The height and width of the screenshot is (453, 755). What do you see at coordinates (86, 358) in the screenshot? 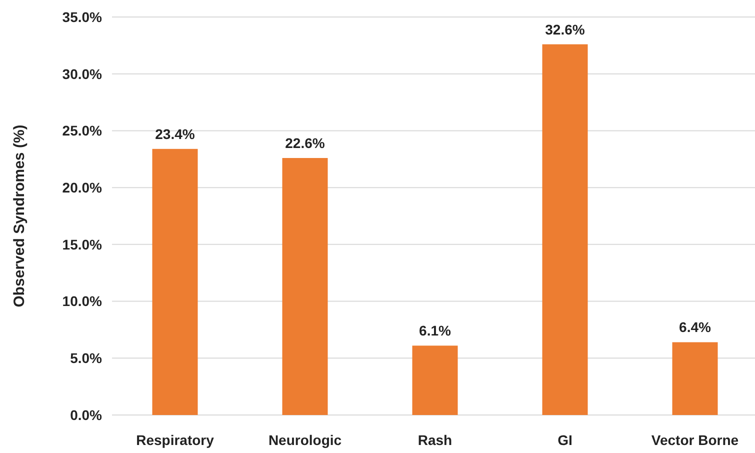
I see `y-tick-label: 5.0%` at bounding box center [86, 358].